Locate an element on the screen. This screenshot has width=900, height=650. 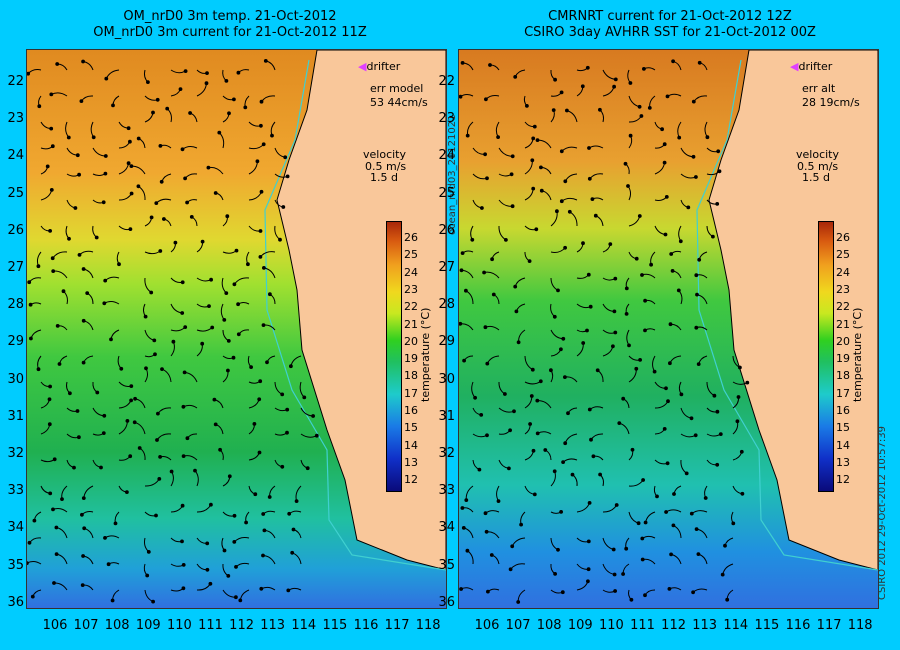
left-err-value: 53 44cm/s is located at coordinates (399, 102).